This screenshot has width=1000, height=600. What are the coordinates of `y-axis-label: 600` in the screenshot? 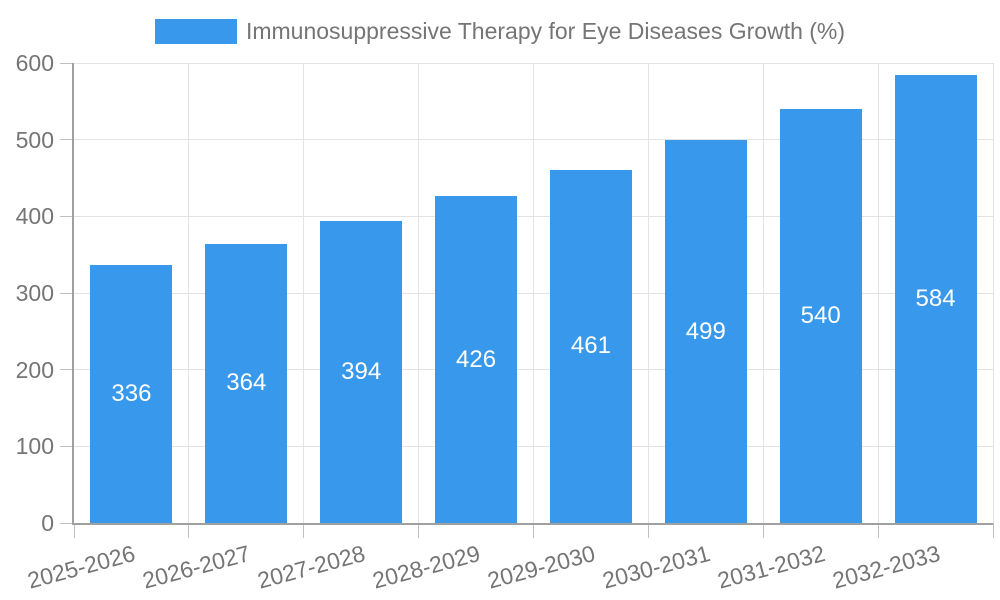 It's located at (34, 63).